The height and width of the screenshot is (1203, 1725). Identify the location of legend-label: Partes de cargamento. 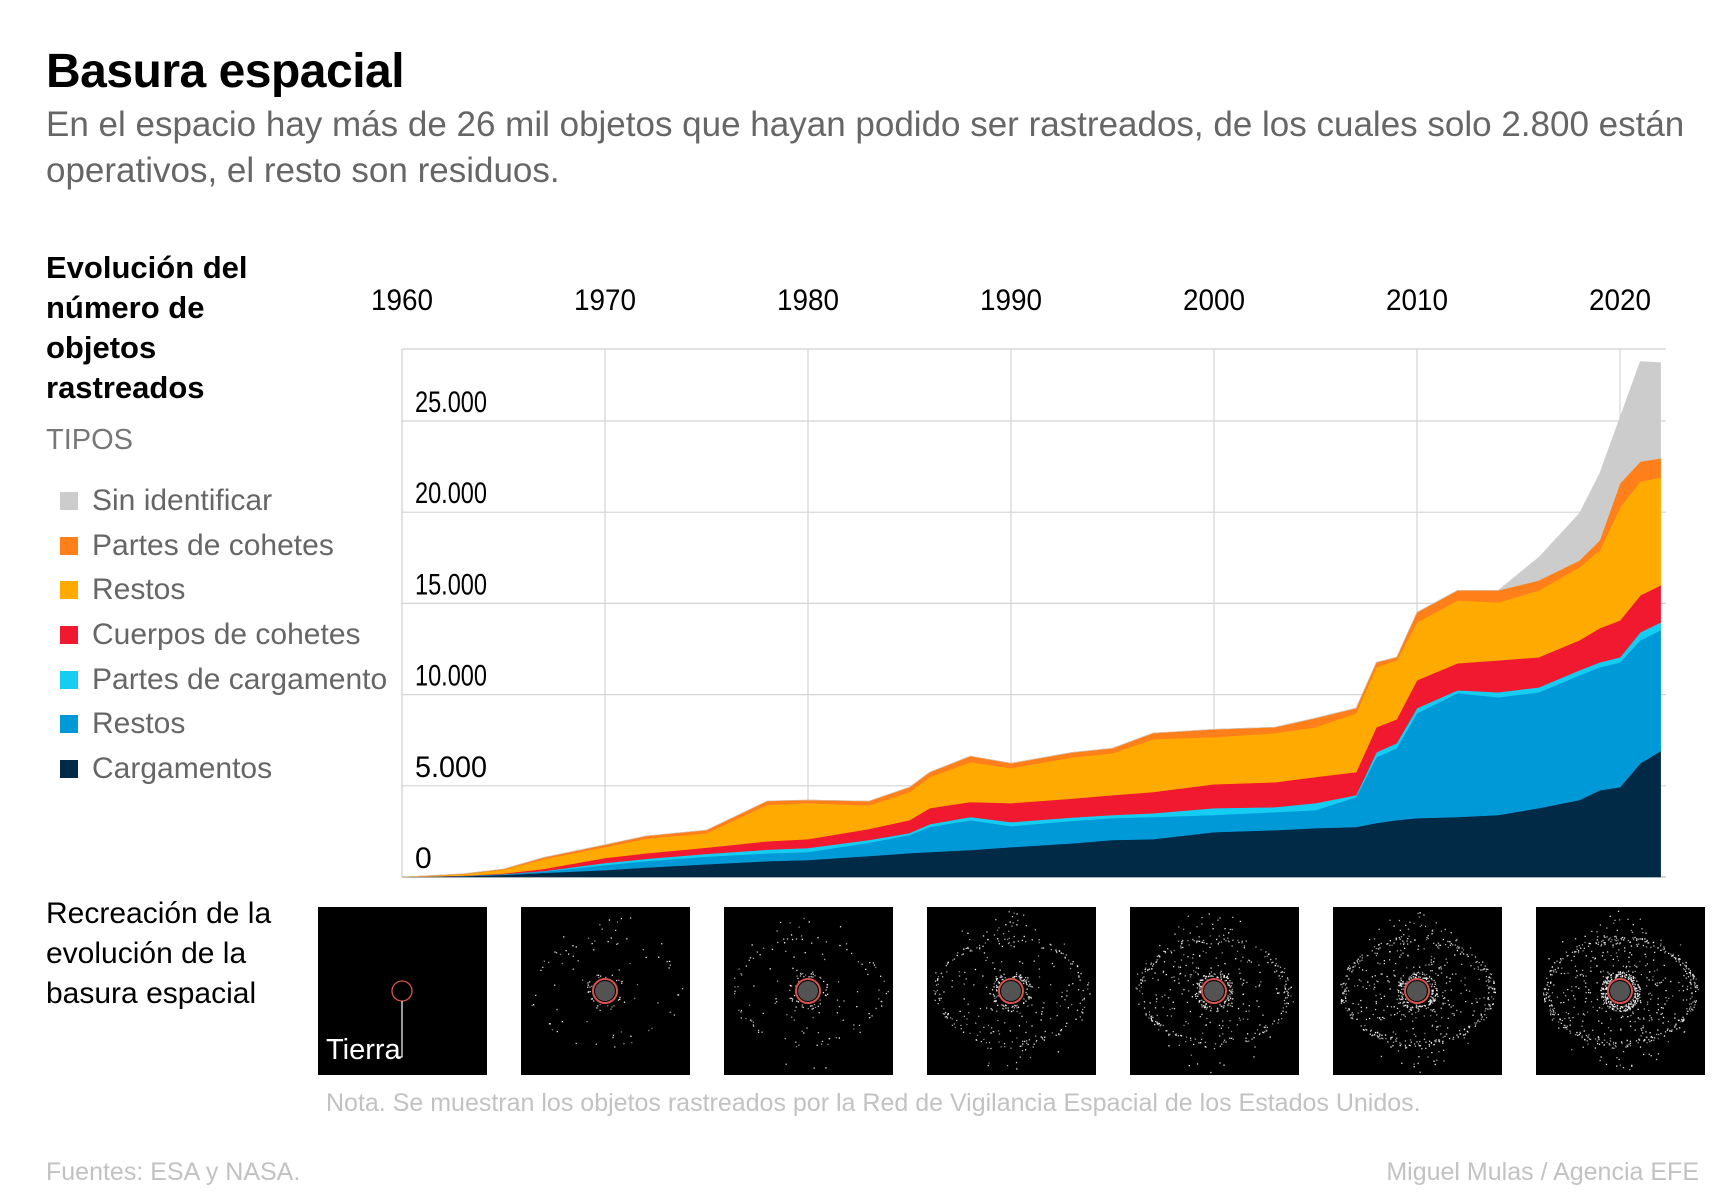
(240, 679).